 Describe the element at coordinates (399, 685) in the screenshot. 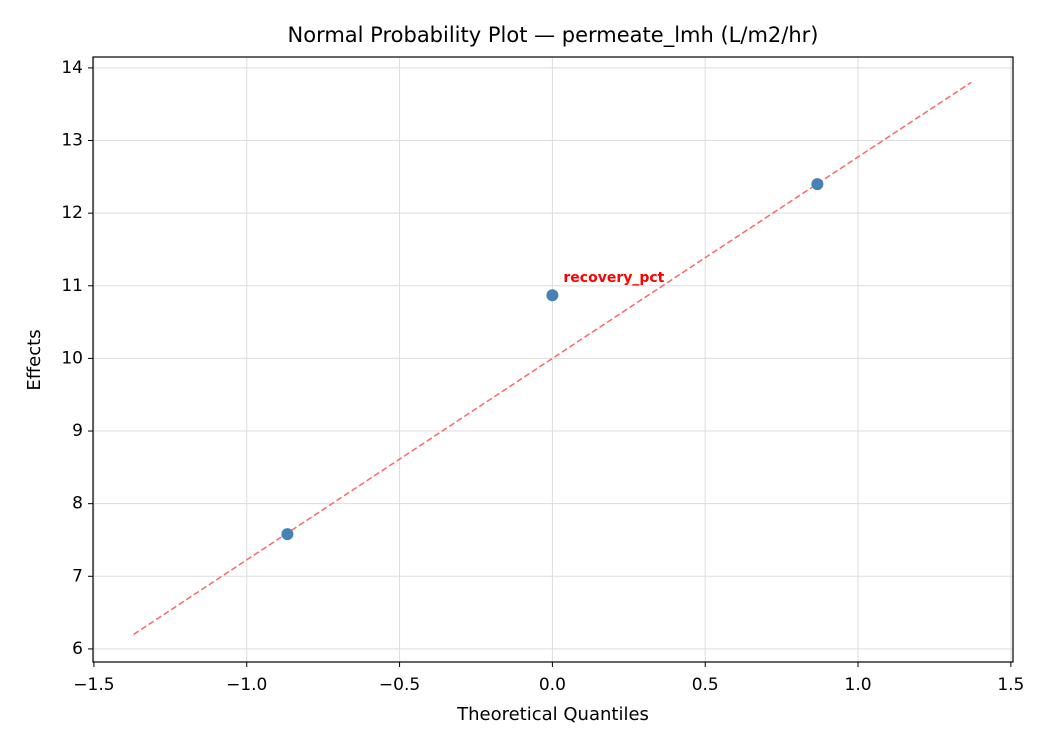

I see `x-tick-label: −0.5` at that location.